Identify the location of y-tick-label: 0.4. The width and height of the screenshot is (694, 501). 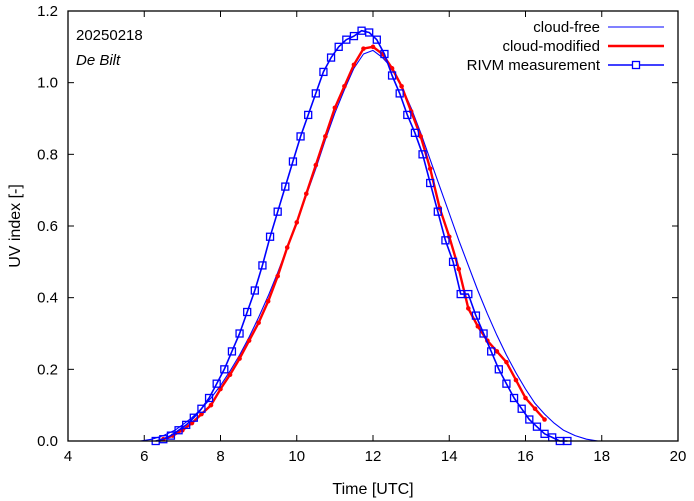
(47, 298).